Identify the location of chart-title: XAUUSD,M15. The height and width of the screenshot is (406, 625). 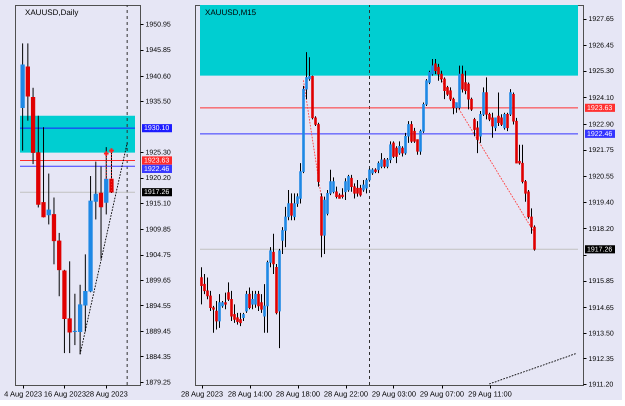
(231, 12).